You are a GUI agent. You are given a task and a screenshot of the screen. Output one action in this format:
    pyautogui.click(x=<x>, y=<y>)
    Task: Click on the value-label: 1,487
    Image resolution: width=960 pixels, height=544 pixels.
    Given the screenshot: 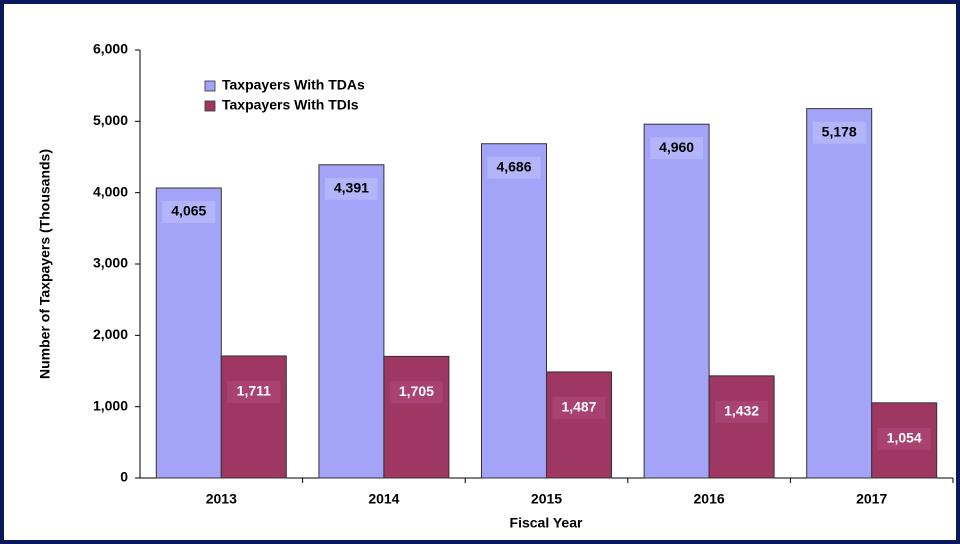 What is the action you would take?
    pyautogui.click(x=578, y=407)
    